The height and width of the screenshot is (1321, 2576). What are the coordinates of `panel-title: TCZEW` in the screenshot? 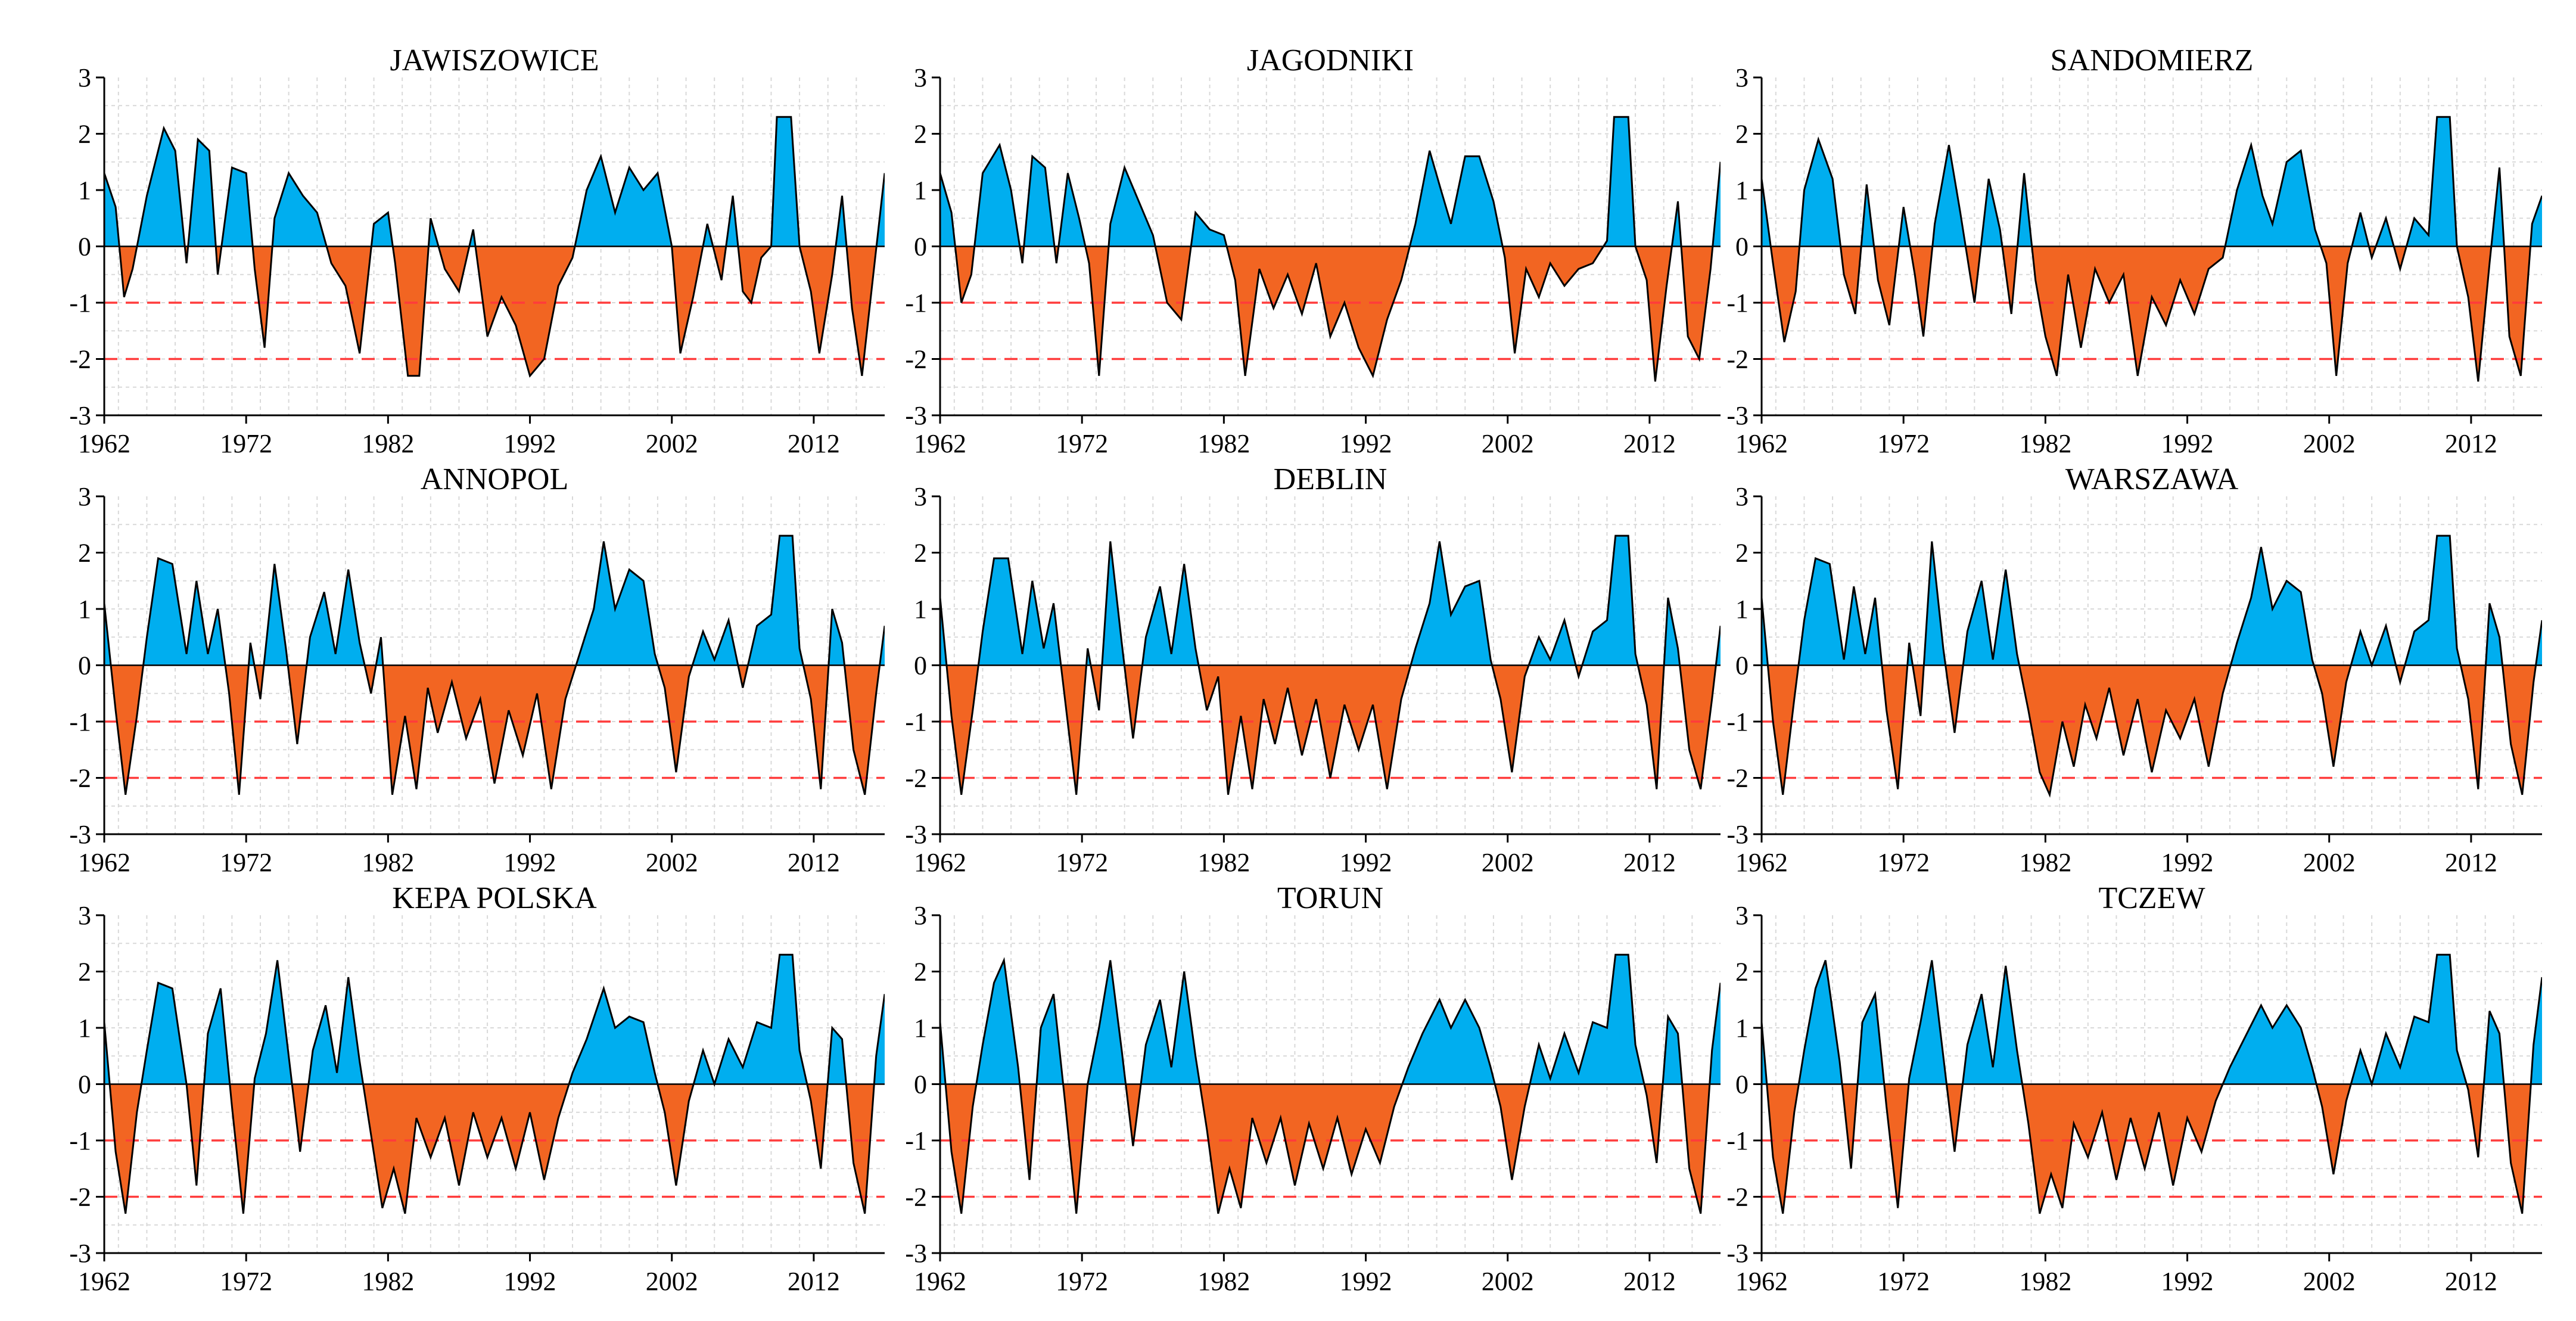 It's located at (2151, 898).